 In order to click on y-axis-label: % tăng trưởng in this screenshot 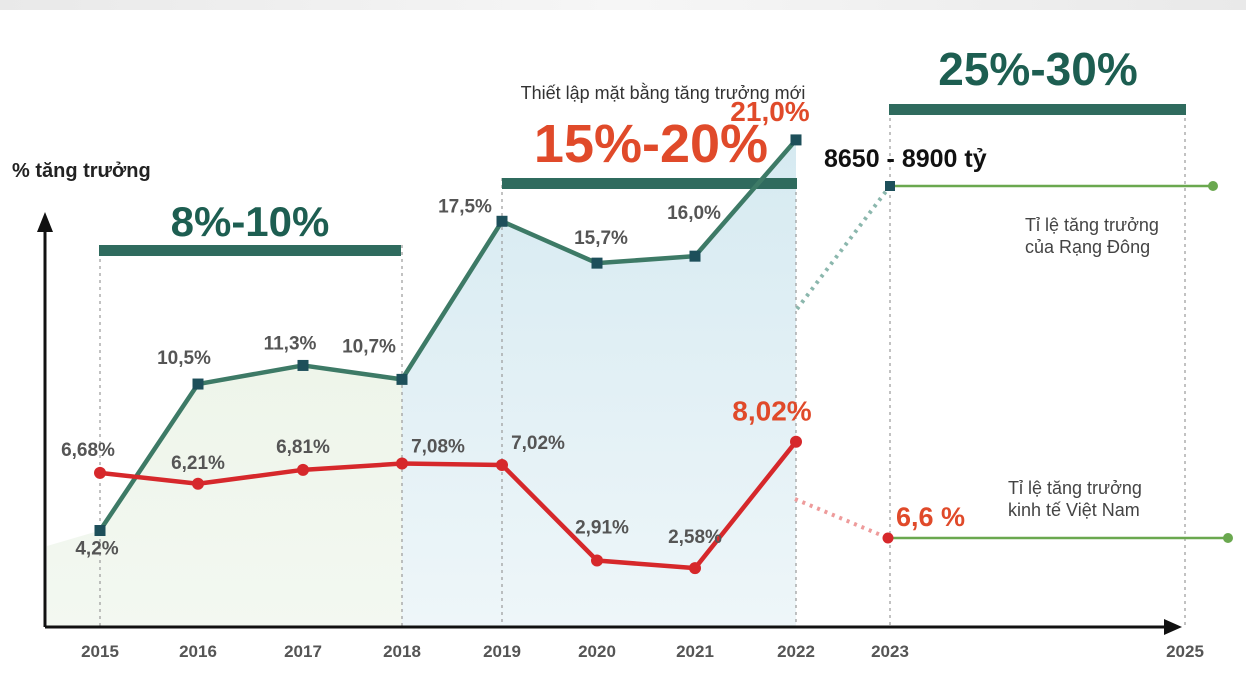, I will do `click(81, 171)`.